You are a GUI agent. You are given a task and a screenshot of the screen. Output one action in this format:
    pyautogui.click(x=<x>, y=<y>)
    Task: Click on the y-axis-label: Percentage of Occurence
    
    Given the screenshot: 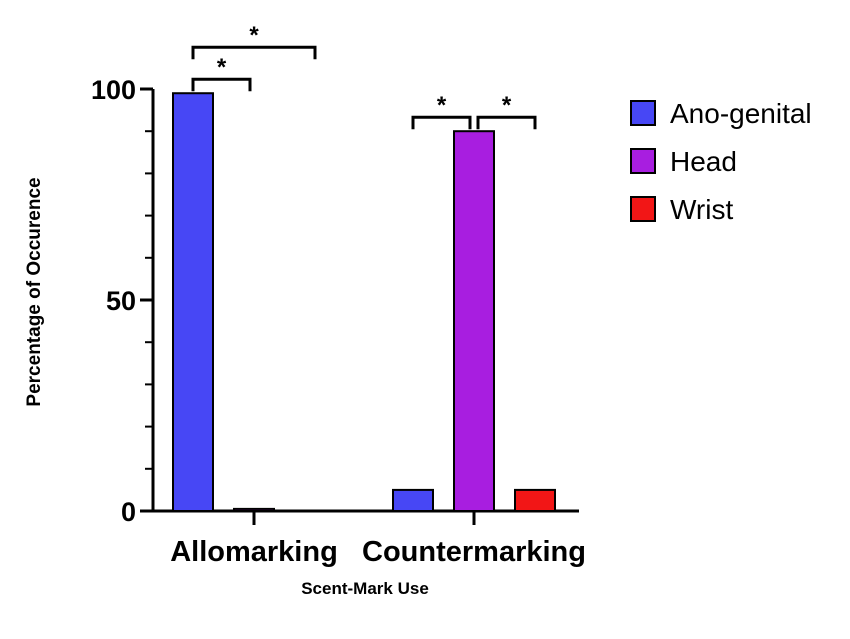 What is the action you would take?
    pyautogui.click(x=34, y=291)
    